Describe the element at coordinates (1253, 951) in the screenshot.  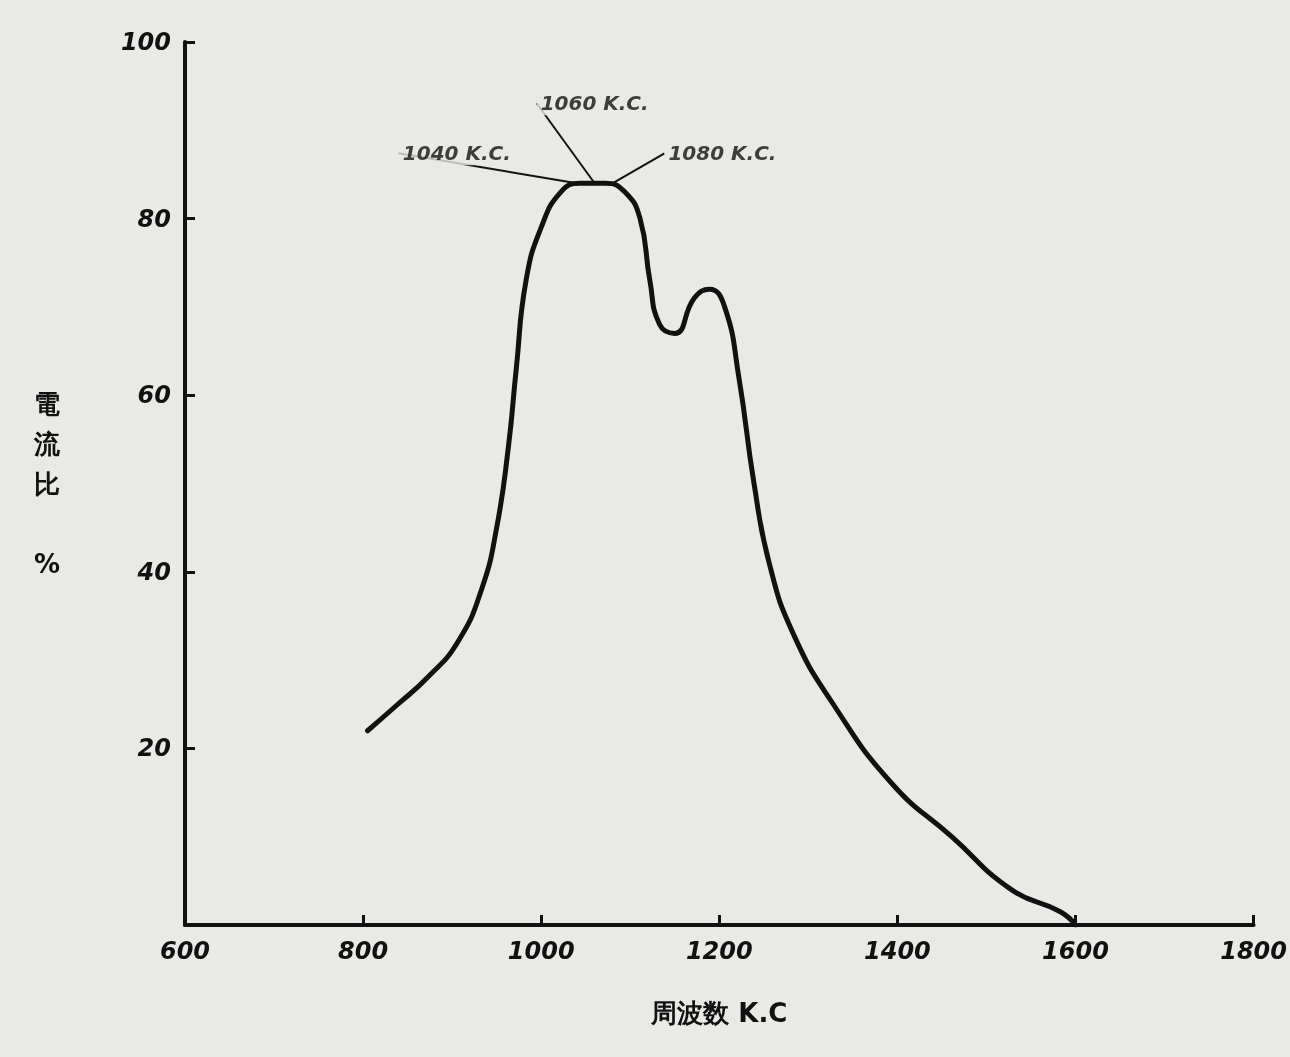
I see `x-tick-label: 1800` at that location.